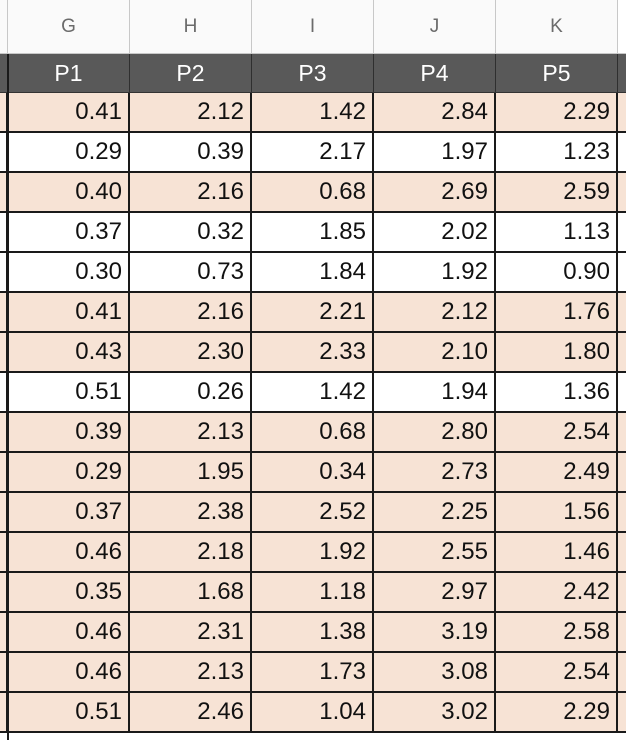  What do you see at coordinates (557, 152) in the screenshot?
I see `table-cell: 1.23` at bounding box center [557, 152].